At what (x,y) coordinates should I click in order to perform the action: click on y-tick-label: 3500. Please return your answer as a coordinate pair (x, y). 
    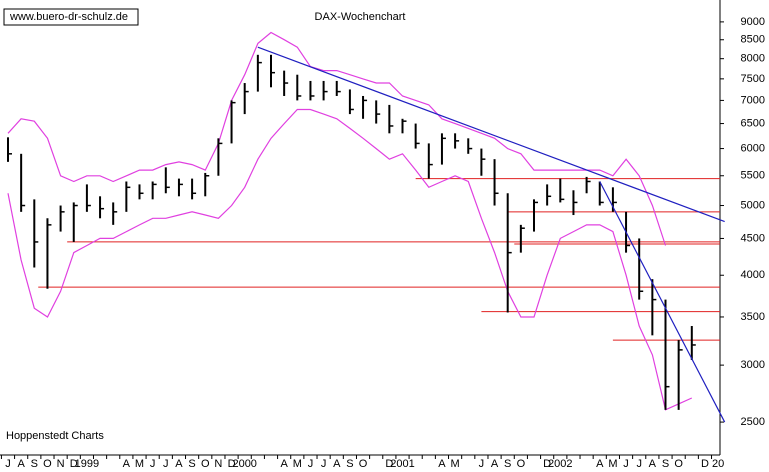
    Looking at the image, I should click on (753, 317).